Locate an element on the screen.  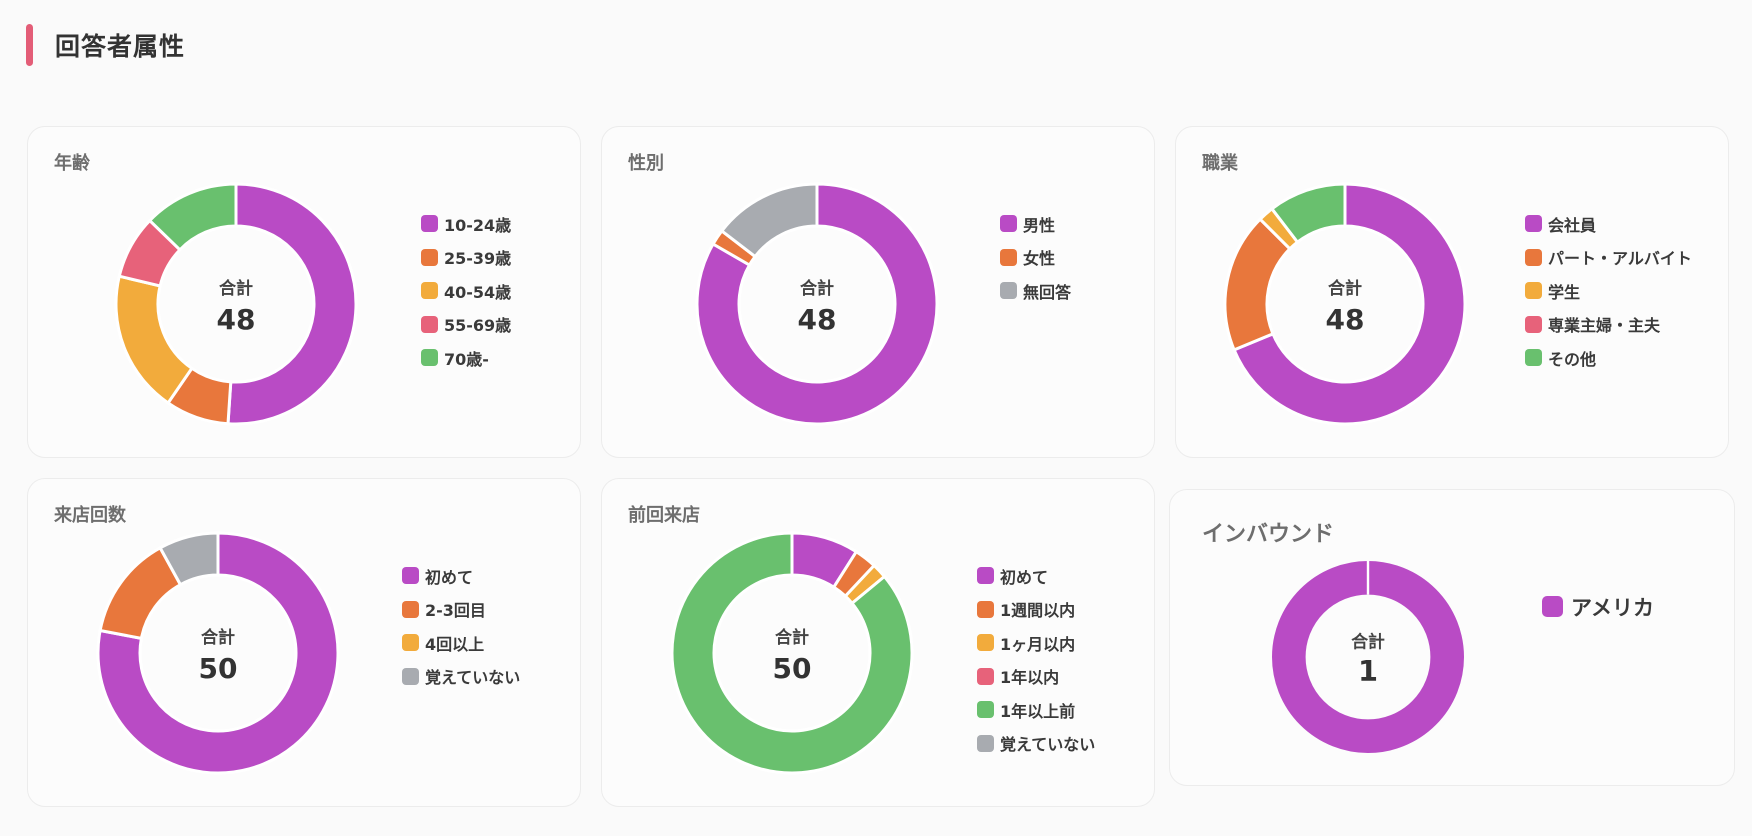
gender-total-value: 48 is located at coordinates (817, 319).